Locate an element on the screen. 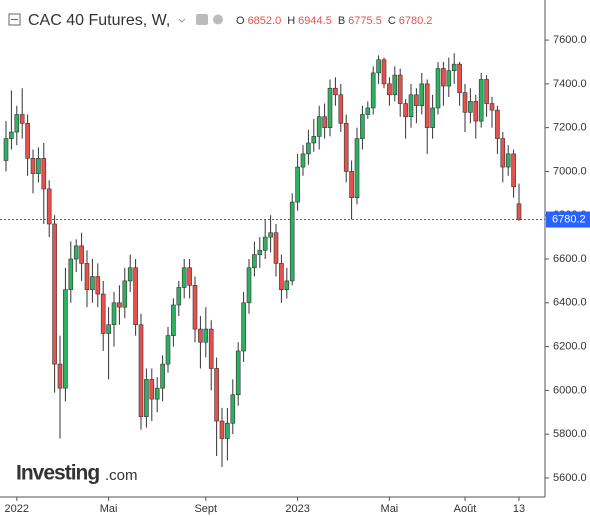 The height and width of the screenshot is (516, 590). collapse-icon is located at coordinates (14, 19).